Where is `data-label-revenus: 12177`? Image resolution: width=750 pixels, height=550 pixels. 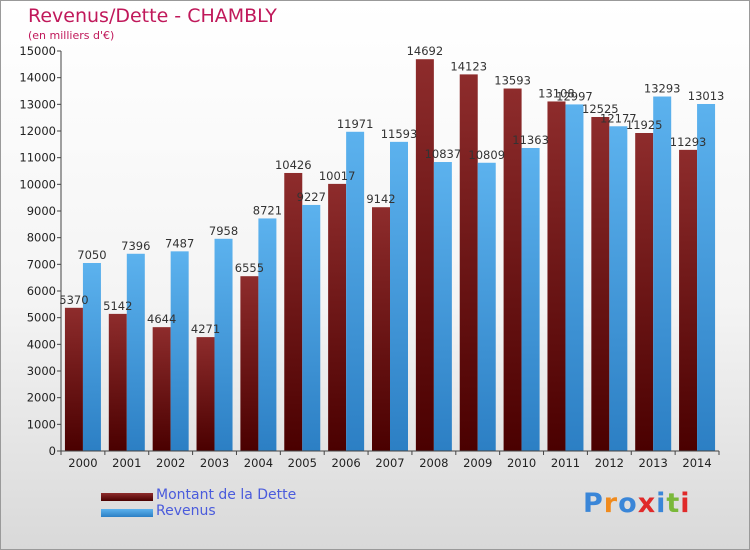
data-label-revenus: 12177 is located at coordinates (618, 118).